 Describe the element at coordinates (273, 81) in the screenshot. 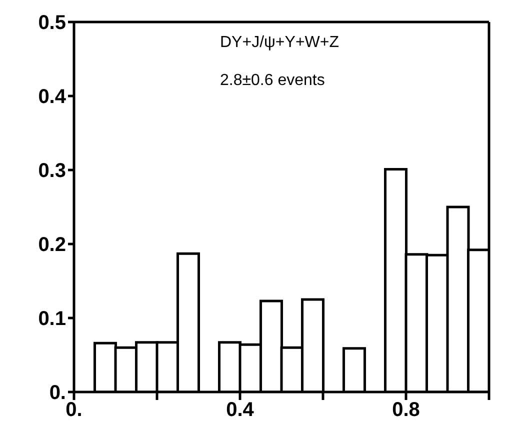

I see `annotation: 2.8±0.6 events` at that location.